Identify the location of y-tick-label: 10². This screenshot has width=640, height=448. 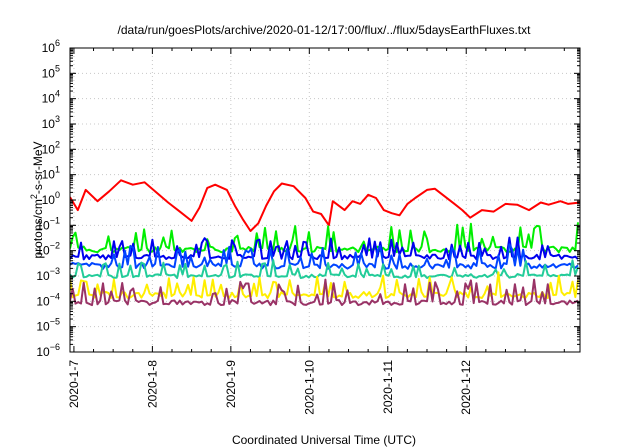
(51, 147).